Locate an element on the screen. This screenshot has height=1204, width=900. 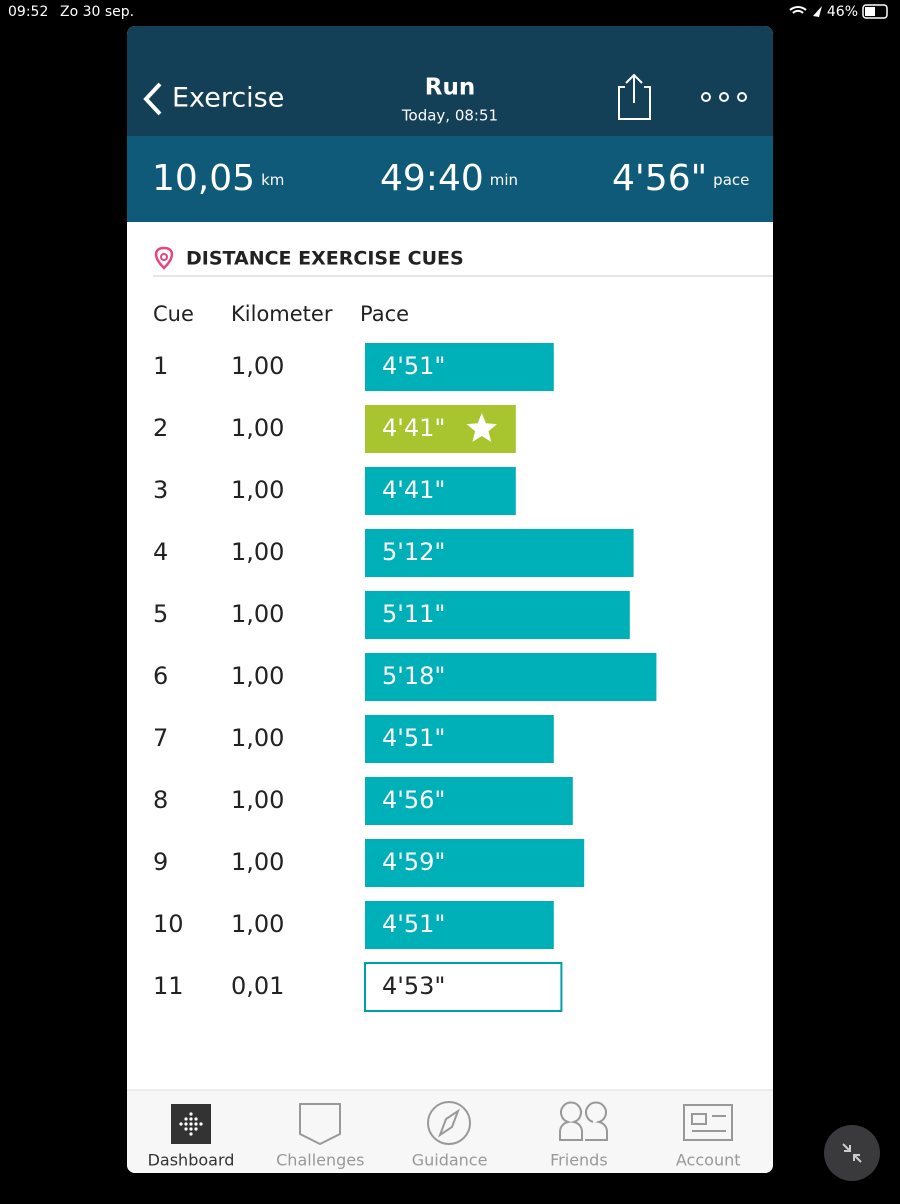
column-header: Pace is located at coordinates (384, 314).